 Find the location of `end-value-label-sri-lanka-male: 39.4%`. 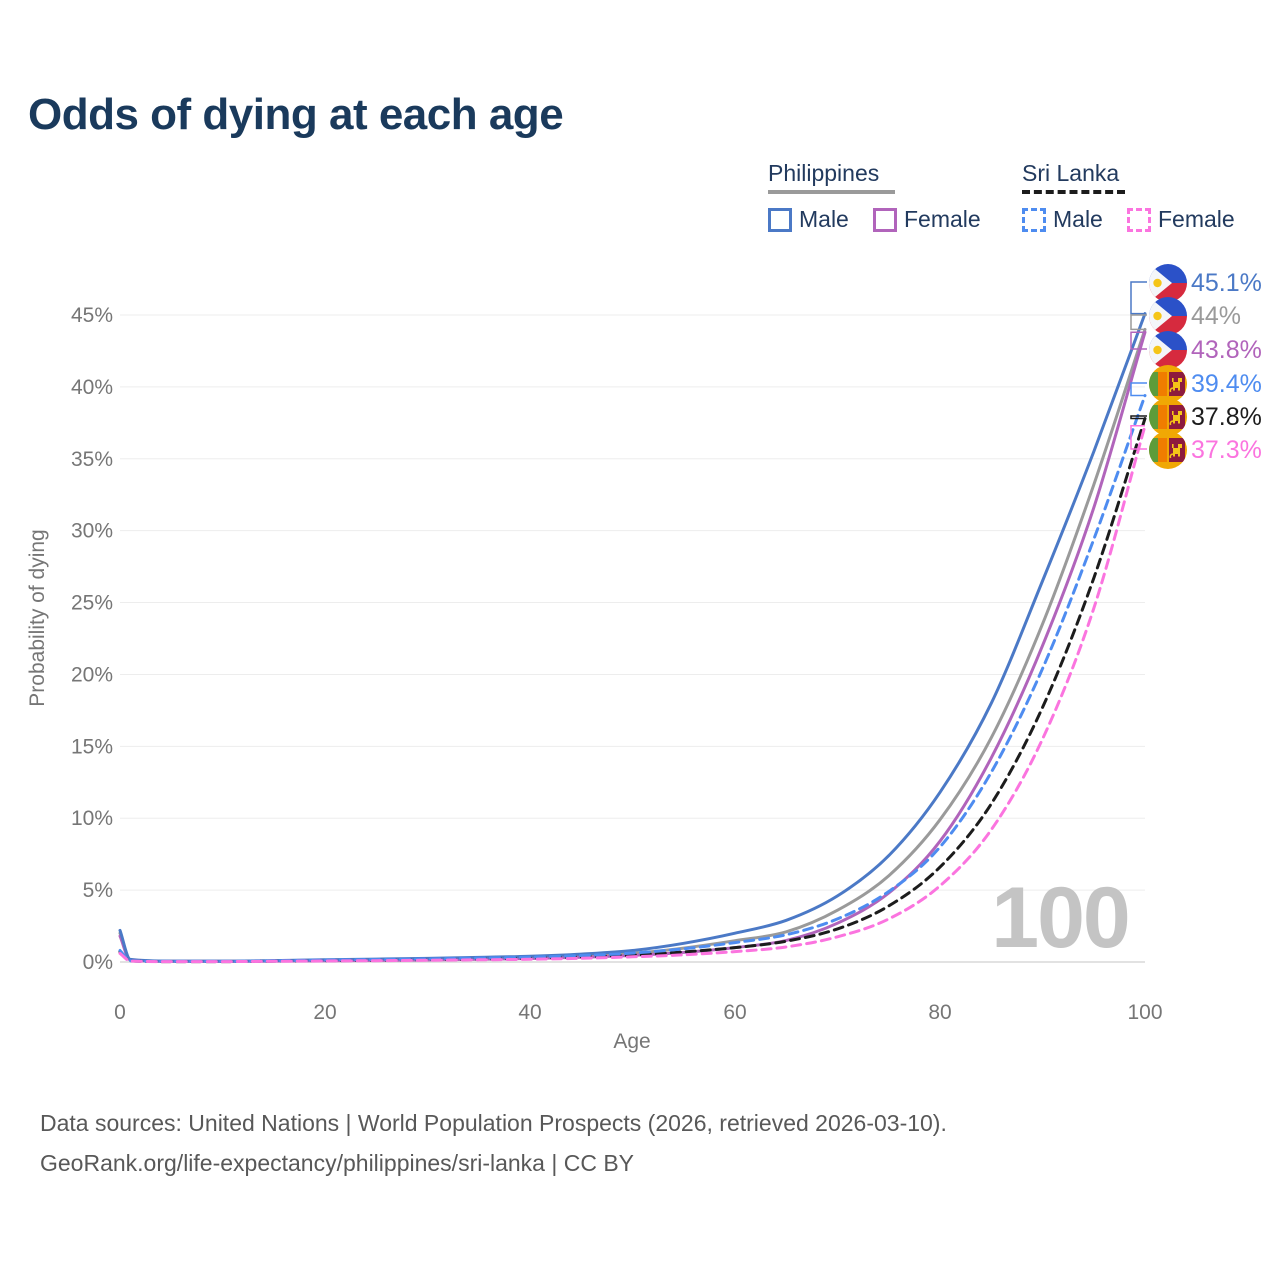

end-value-label-sri-lanka-male: 39.4% is located at coordinates (1226, 384).